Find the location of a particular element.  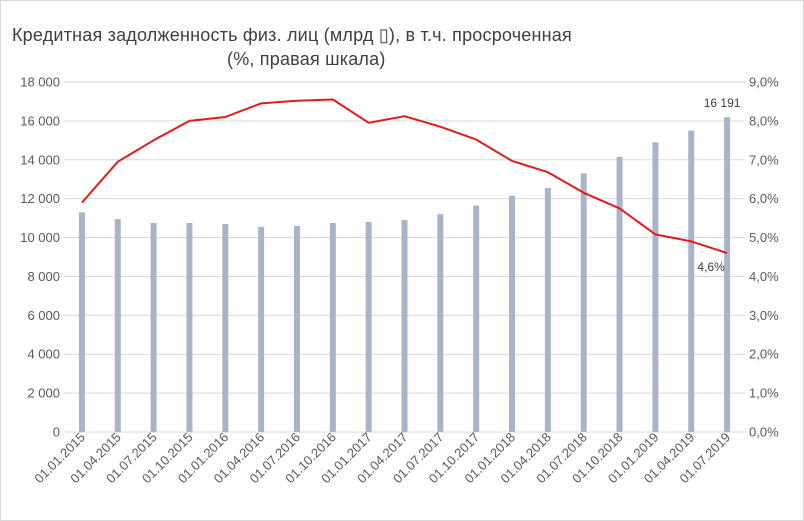

right-axis-tick-label: 0,0% is located at coordinates (764, 432).